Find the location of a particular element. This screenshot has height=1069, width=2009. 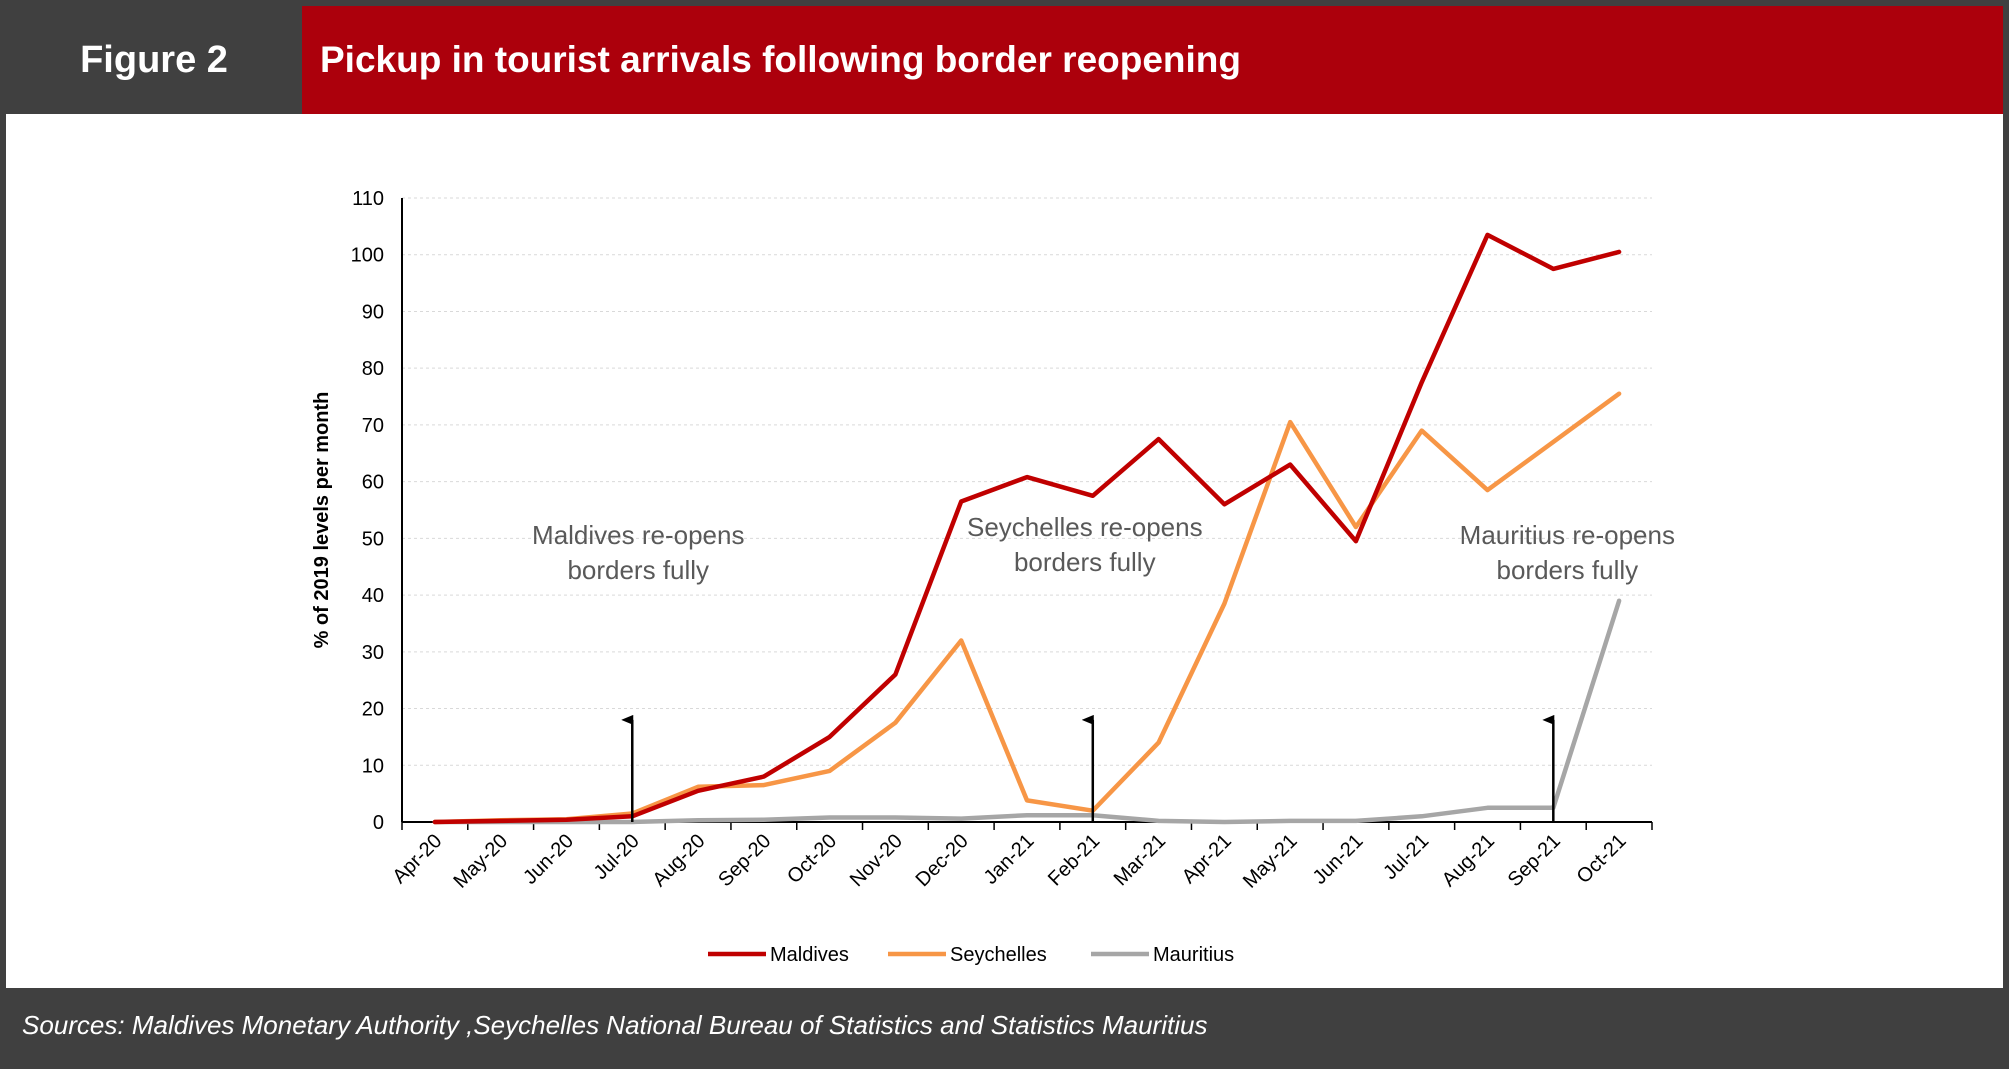

x-tick-label: Sep-20 is located at coordinates (744, 860).